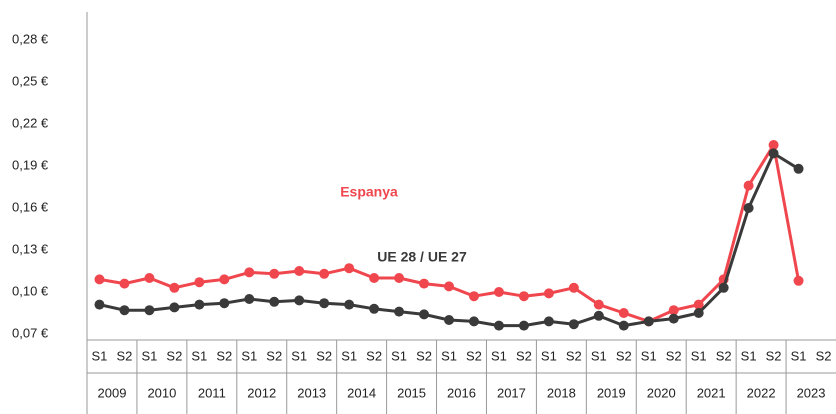  What do you see at coordinates (811, 392) in the screenshot?
I see `x-group-label: 2023` at bounding box center [811, 392].